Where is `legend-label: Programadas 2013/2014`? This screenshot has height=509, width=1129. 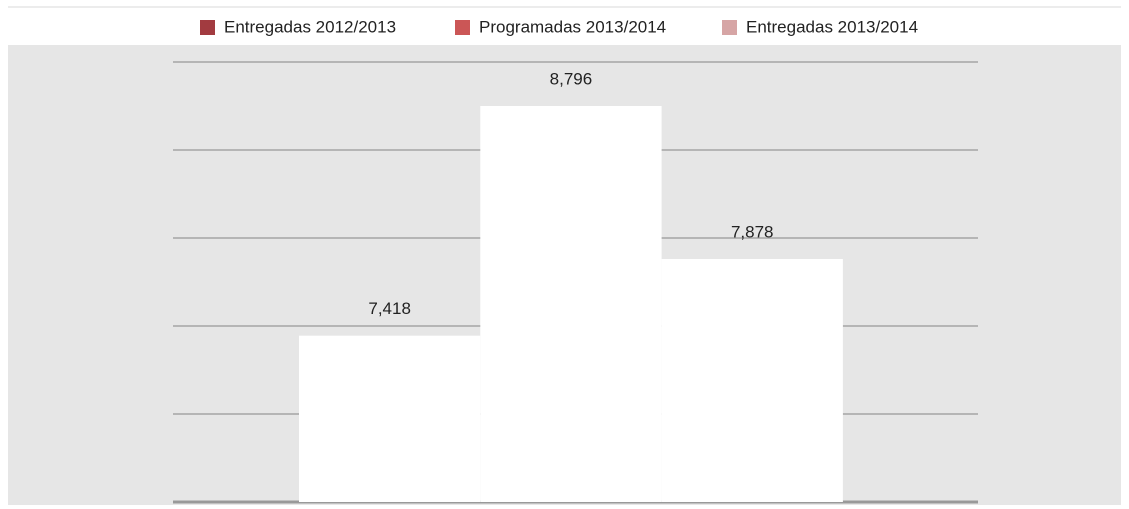 legend-label: Programadas 2013/2014 is located at coordinates (572, 26).